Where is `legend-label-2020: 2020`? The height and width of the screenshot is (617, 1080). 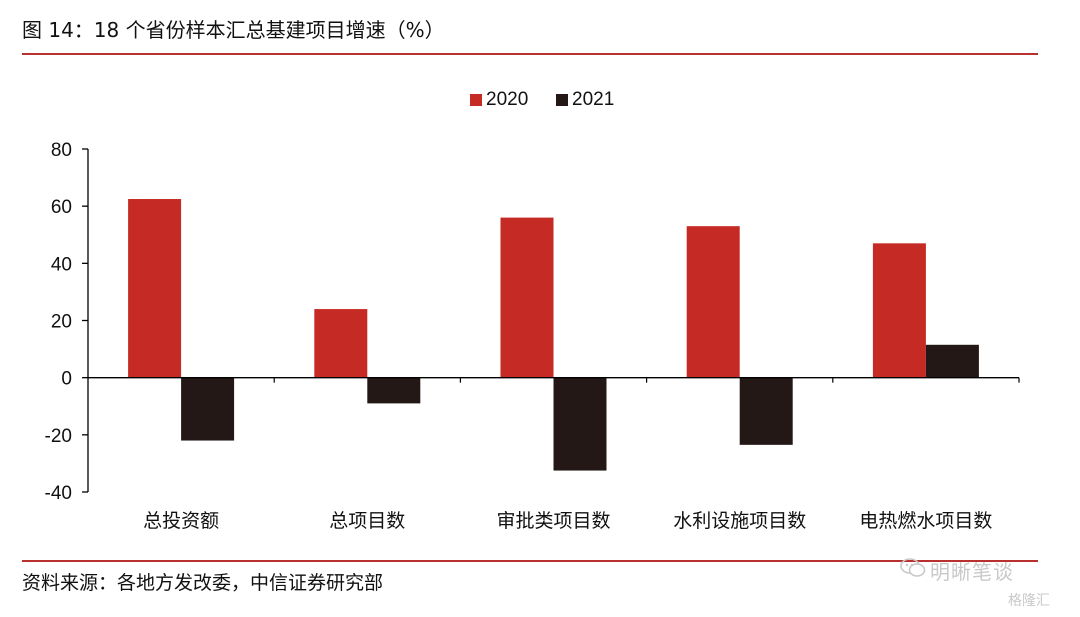
legend-label-2020: 2020 is located at coordinates (507, 99).